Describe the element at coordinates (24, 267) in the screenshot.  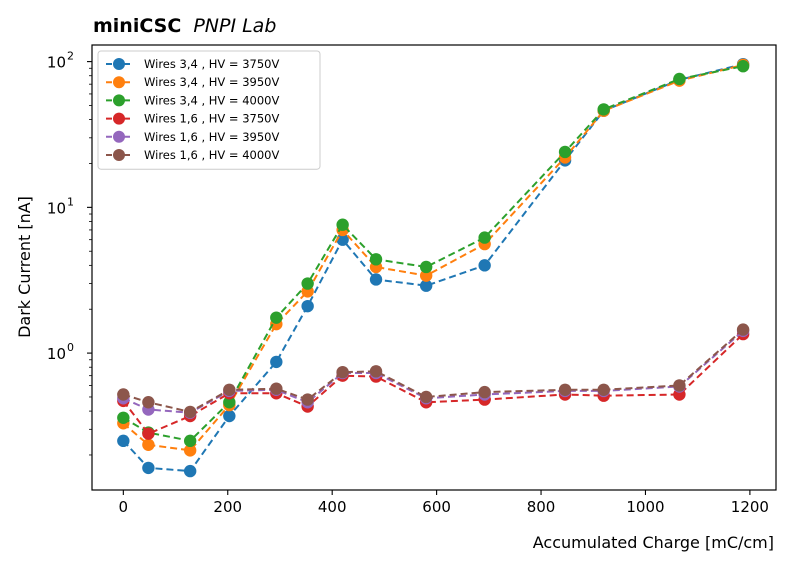
I see `y-axis-label: Dark Current [nA]` at that location.